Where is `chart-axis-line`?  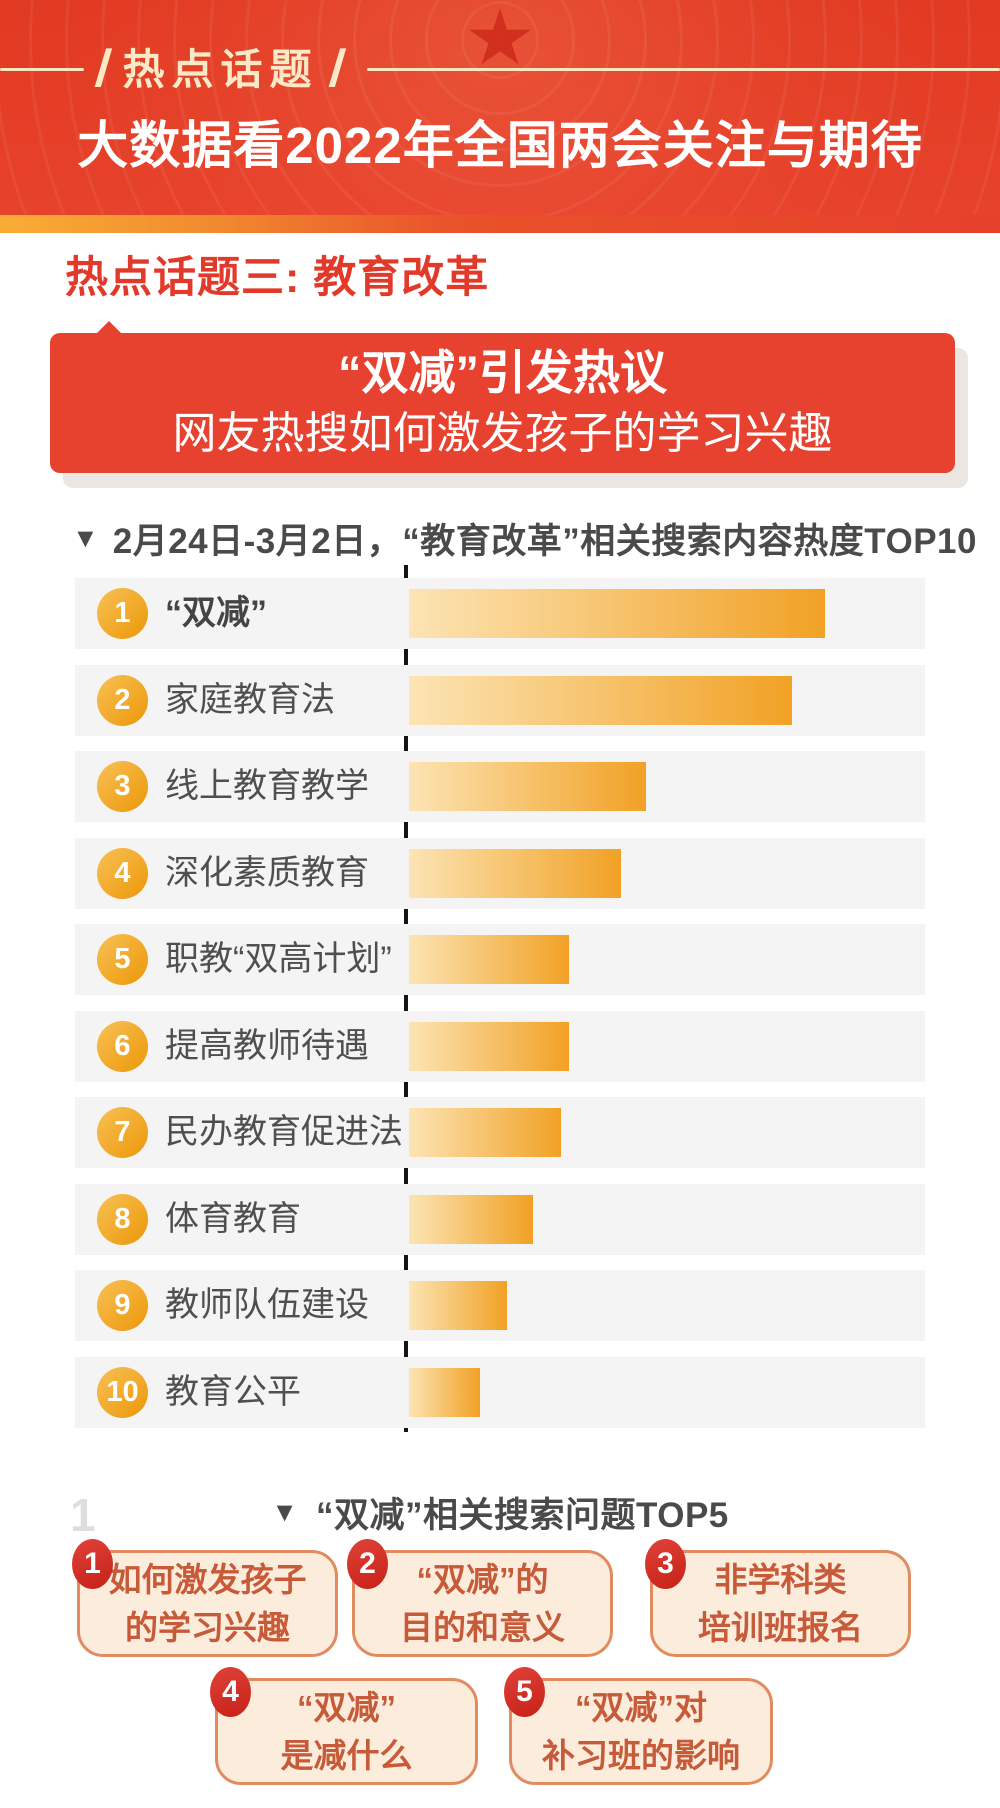 chart-axis-line is located at coordinates (406, 998).